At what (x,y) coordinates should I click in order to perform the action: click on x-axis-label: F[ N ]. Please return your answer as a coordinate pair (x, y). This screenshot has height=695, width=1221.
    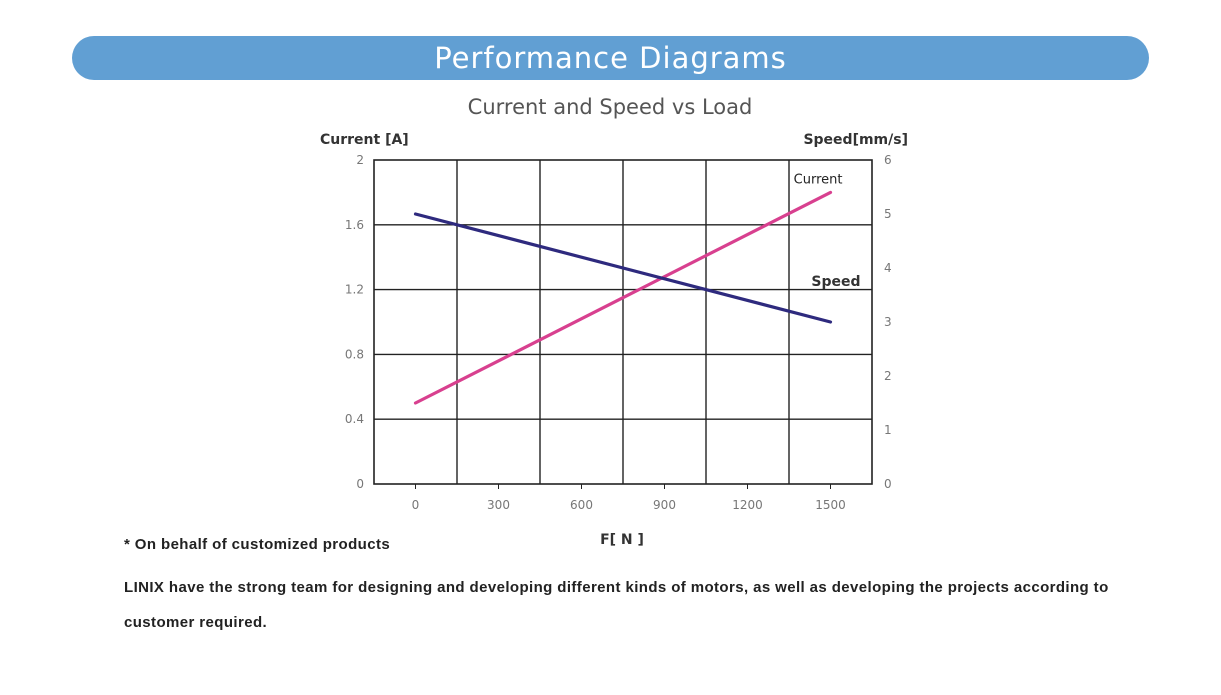
    Looking at the image, I should click on (622, 540).